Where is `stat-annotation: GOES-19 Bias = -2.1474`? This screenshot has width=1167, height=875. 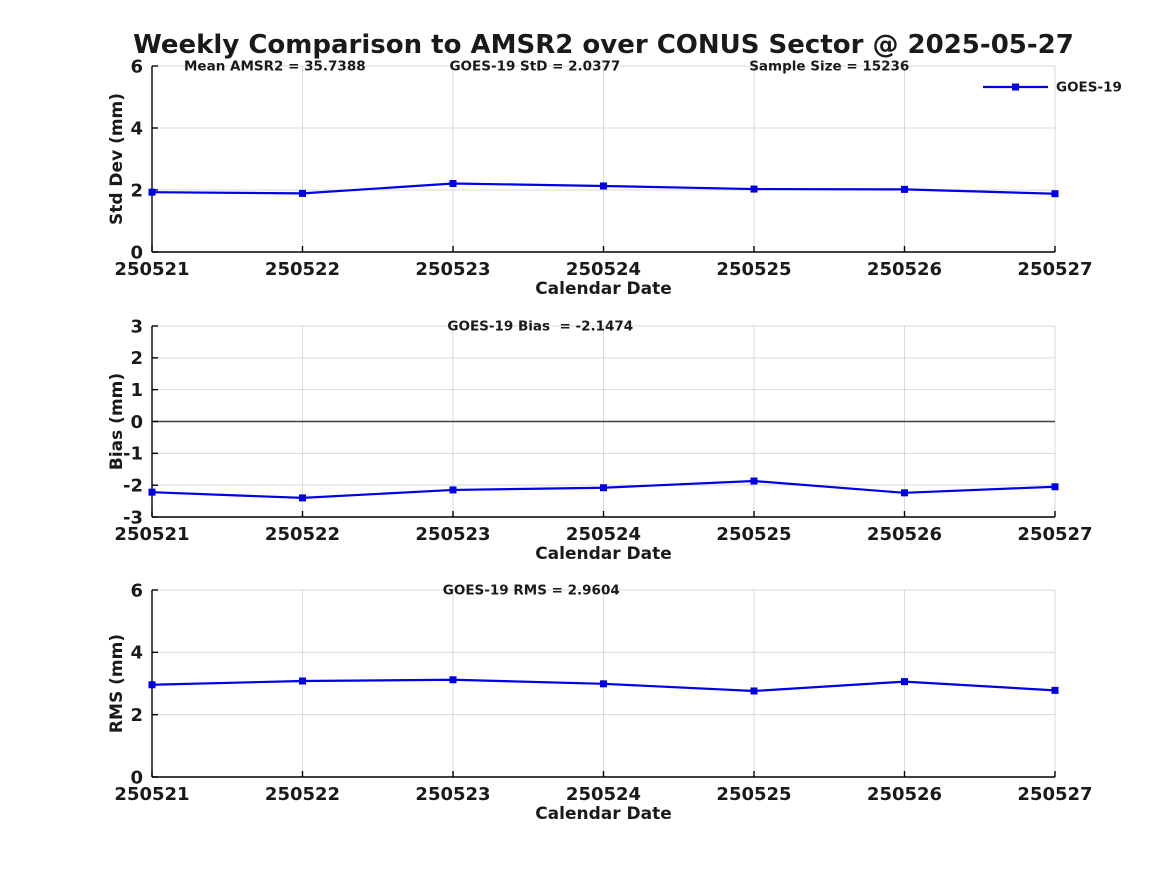 stat-annotation: GOES-19 Bias = -2.1474 is located at coordinates (540, 327).